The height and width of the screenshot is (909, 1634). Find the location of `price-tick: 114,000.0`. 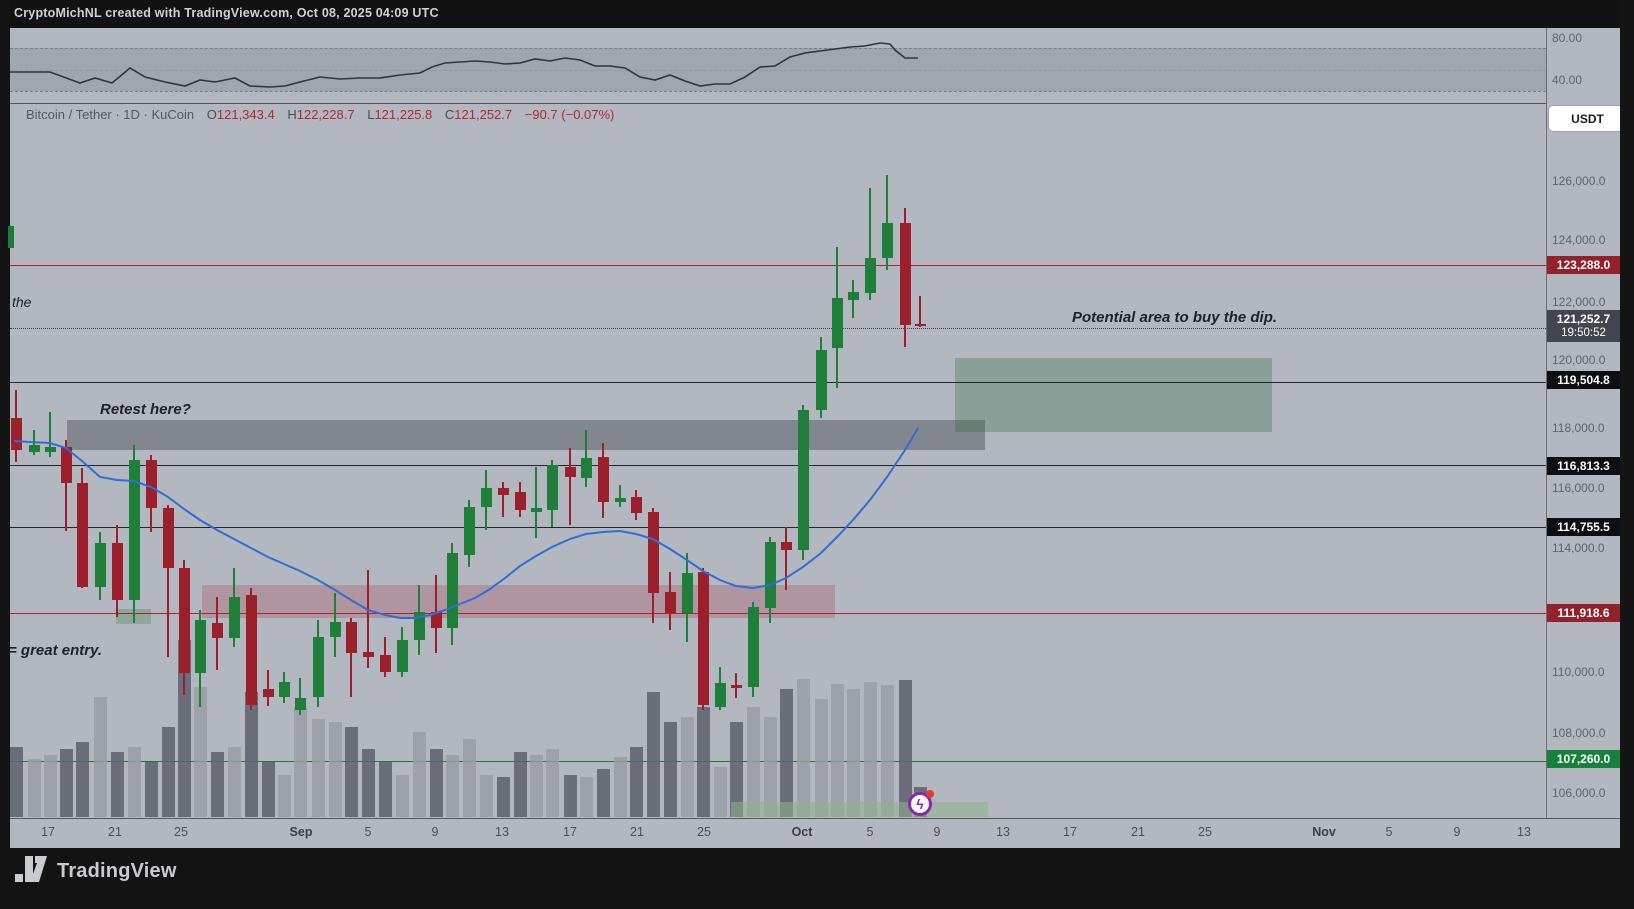

price-tick: 114,000.0 is located at coordinates (1578, 548).